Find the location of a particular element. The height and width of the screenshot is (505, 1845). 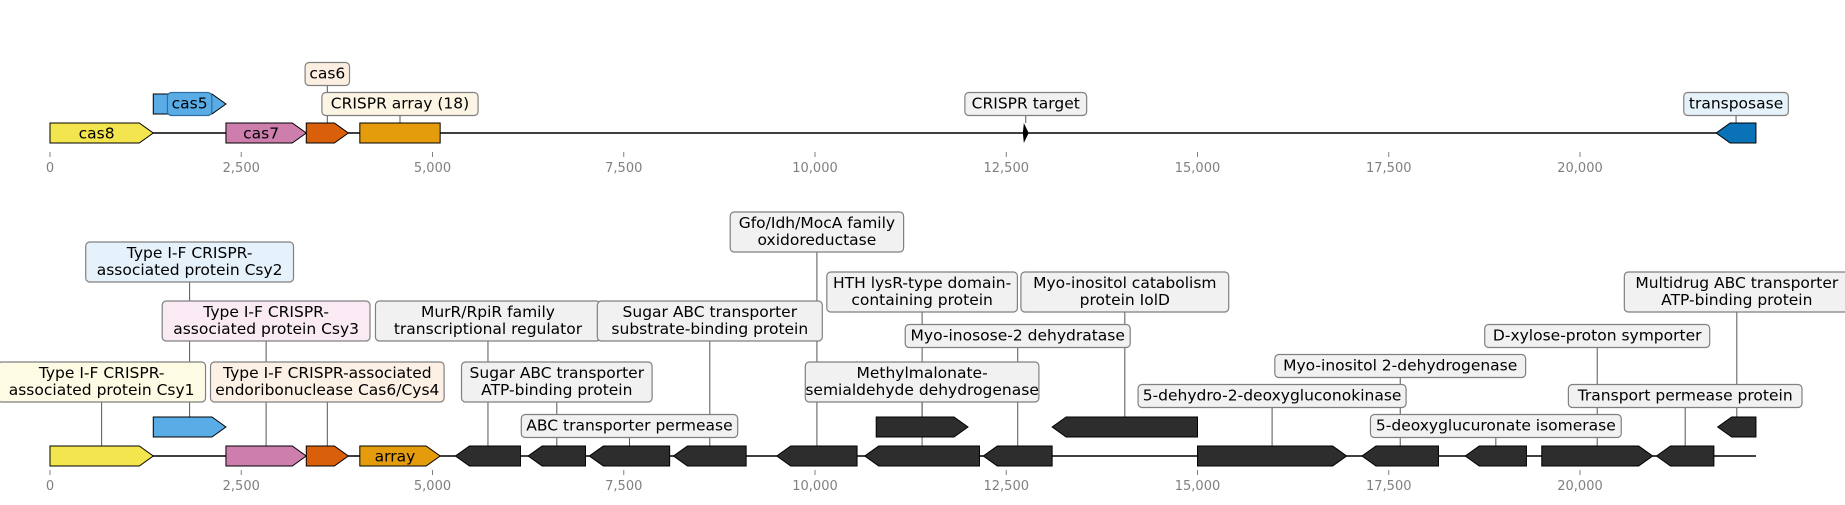

feature-layer: array is located at coordinates (903, 441).